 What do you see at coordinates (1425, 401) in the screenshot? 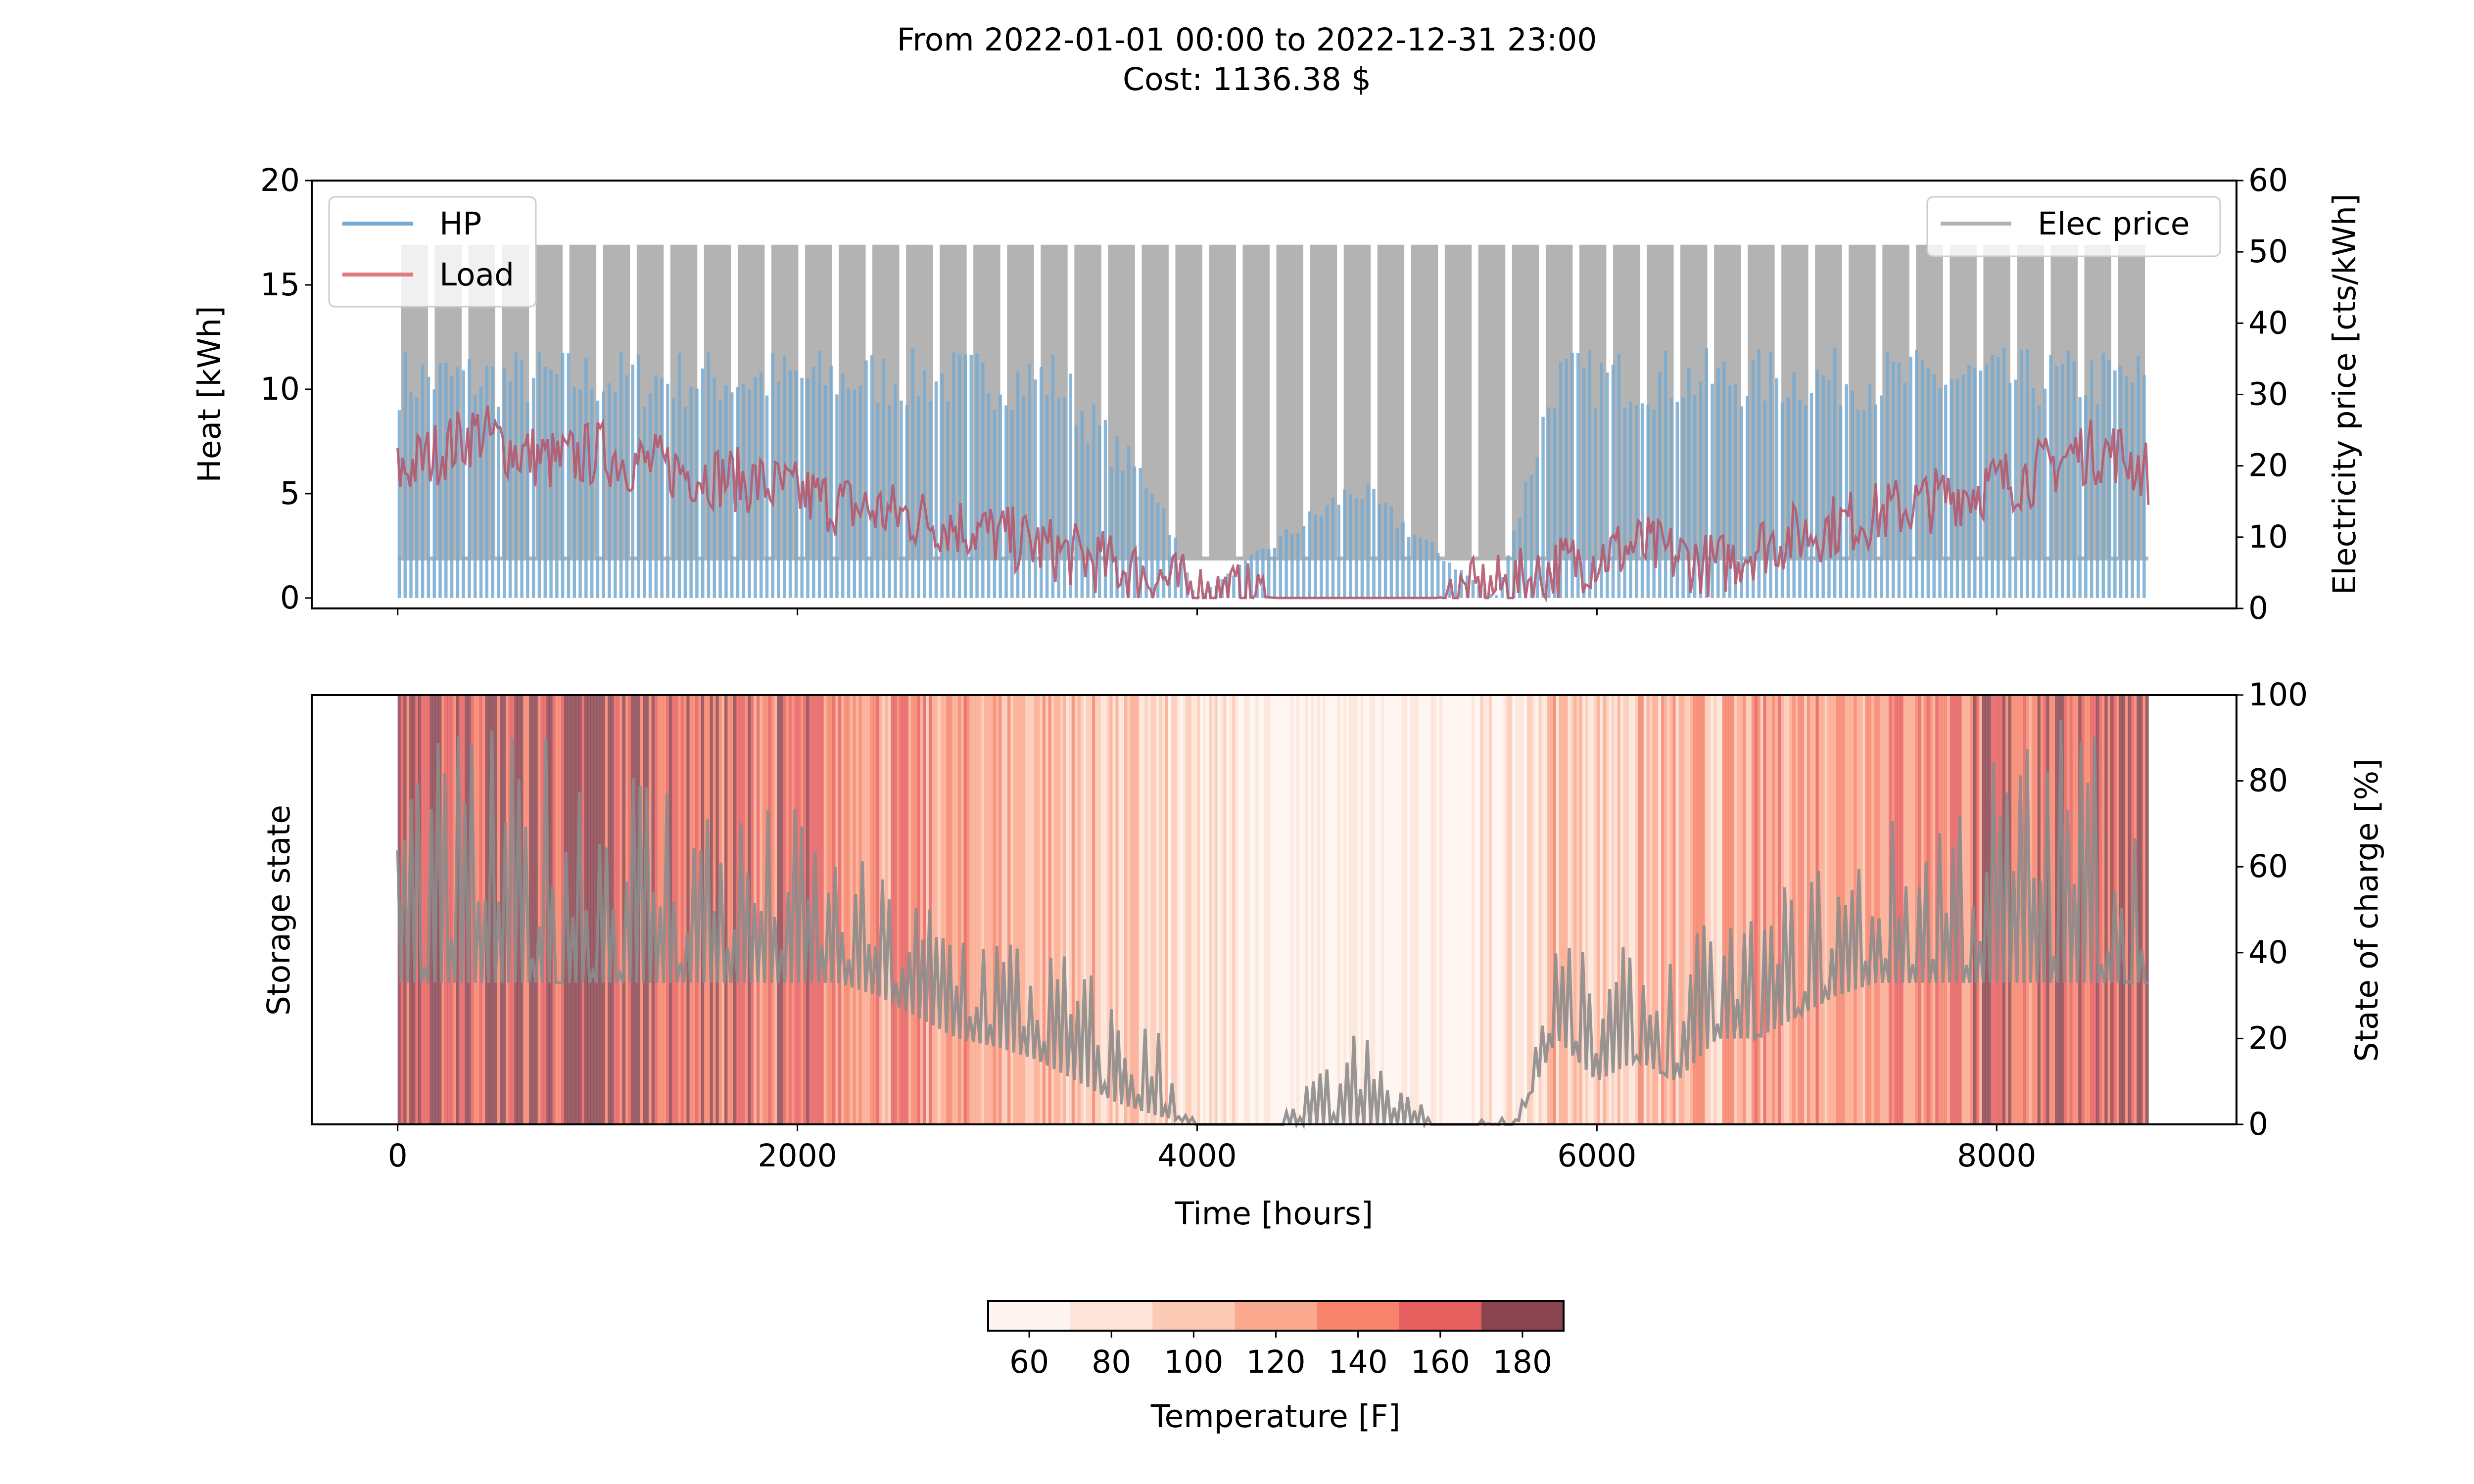
I see `elec-price-block` at bounding box center [1425, 401].